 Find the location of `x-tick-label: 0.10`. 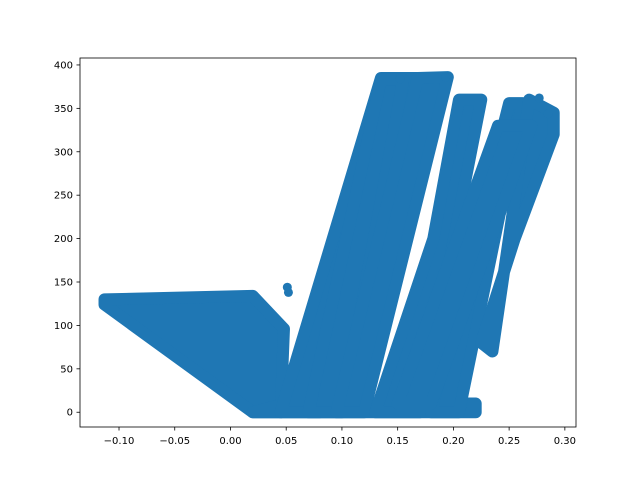

x-tick-label: 0.10 is located at coordinates (342, 441).